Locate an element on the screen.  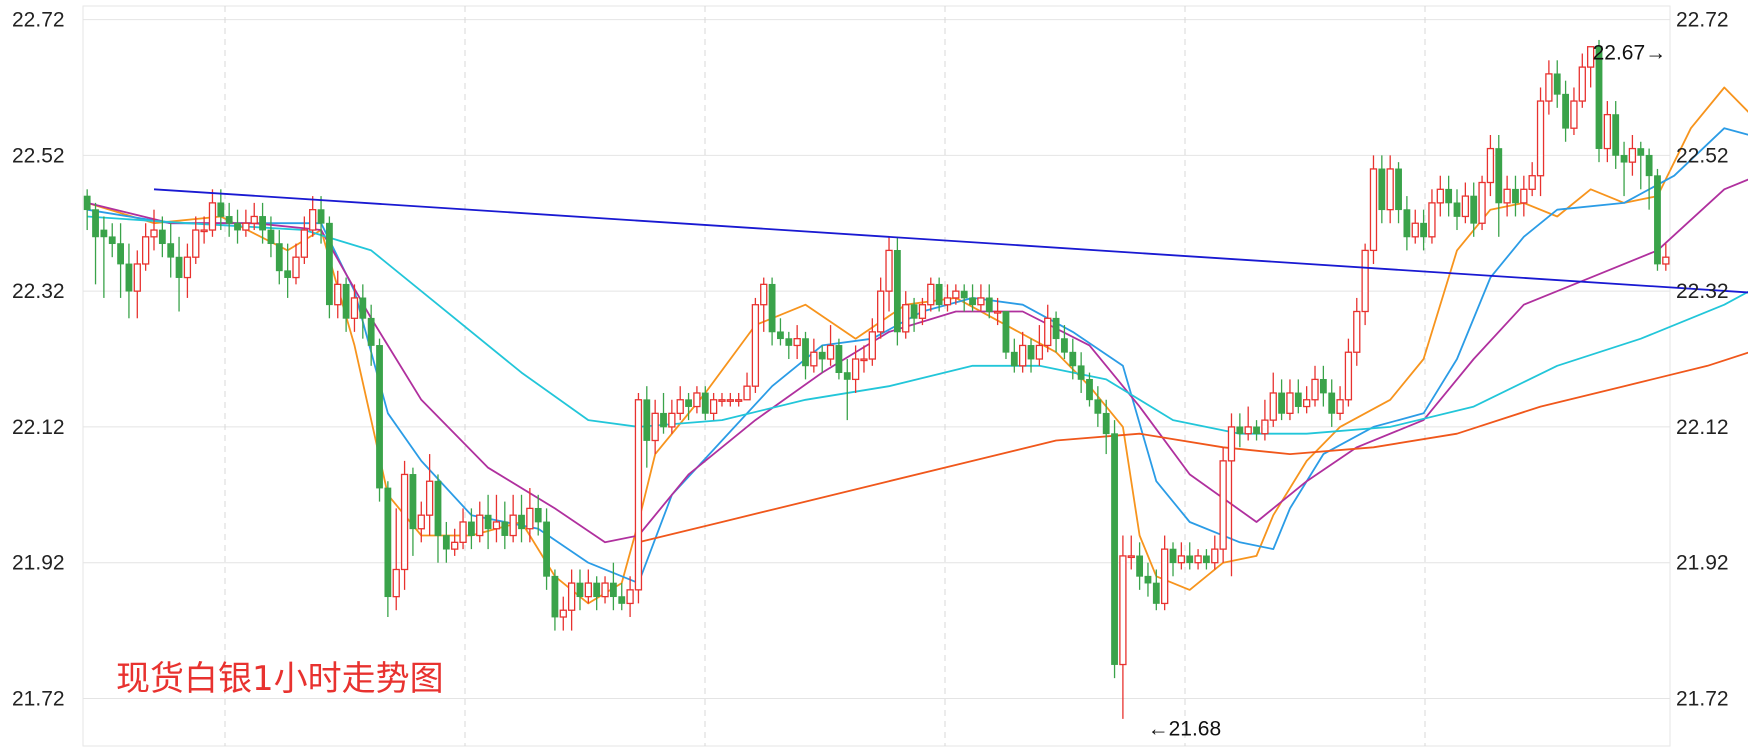
y-tick-label-right: 22.32 is located at coordinates (1702, 291).